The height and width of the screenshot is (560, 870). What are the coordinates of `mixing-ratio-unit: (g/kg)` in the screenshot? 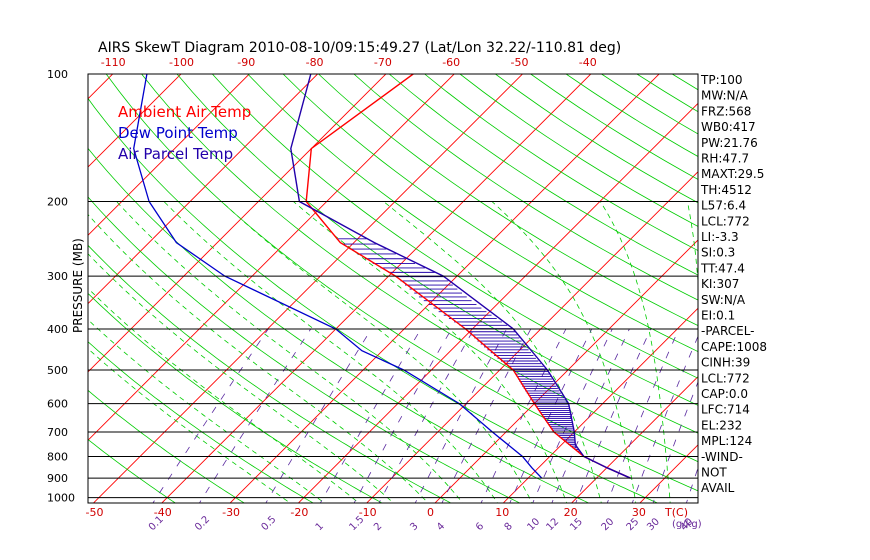 It's located at (687, 524).